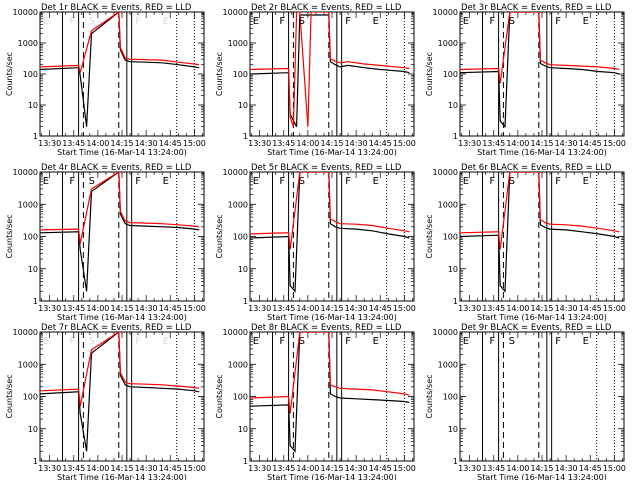 The height and width of the screenshot is (480, 640). I want to click on panel-title: Det 2r BLACK = Events, RED = LLD, so click(326, 8).